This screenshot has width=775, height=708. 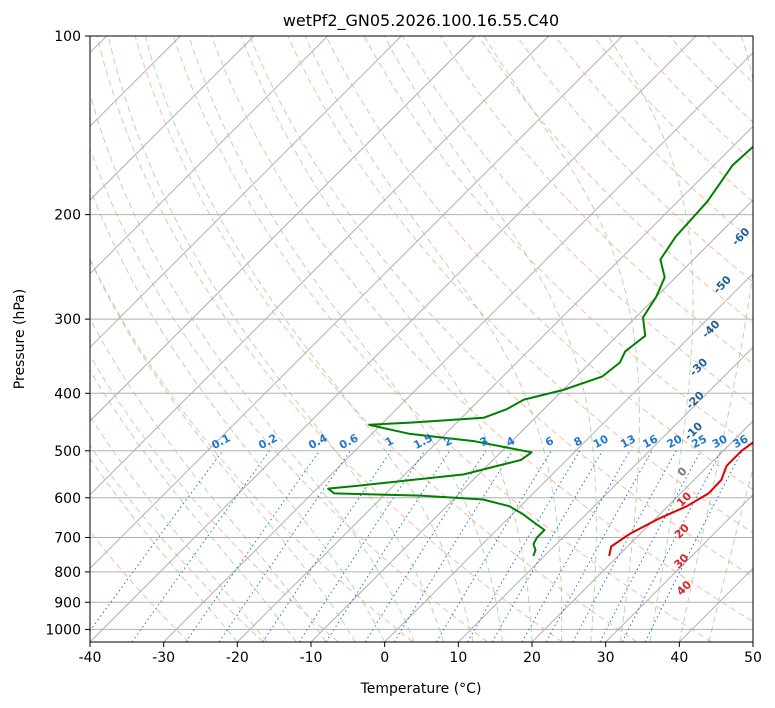 What do you see at coordinates (67, 573) in the screenshot?
I see `y-tick-label: 800` at bounding box center [67, 573].